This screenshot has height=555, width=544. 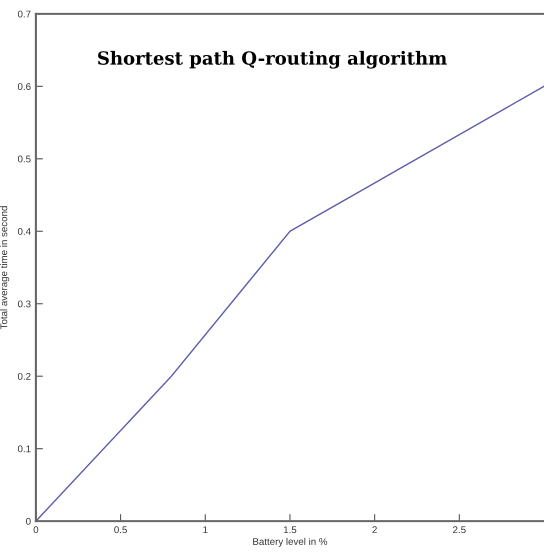 I want to click on x-tick-label: 0, so click(x=36, y=530).